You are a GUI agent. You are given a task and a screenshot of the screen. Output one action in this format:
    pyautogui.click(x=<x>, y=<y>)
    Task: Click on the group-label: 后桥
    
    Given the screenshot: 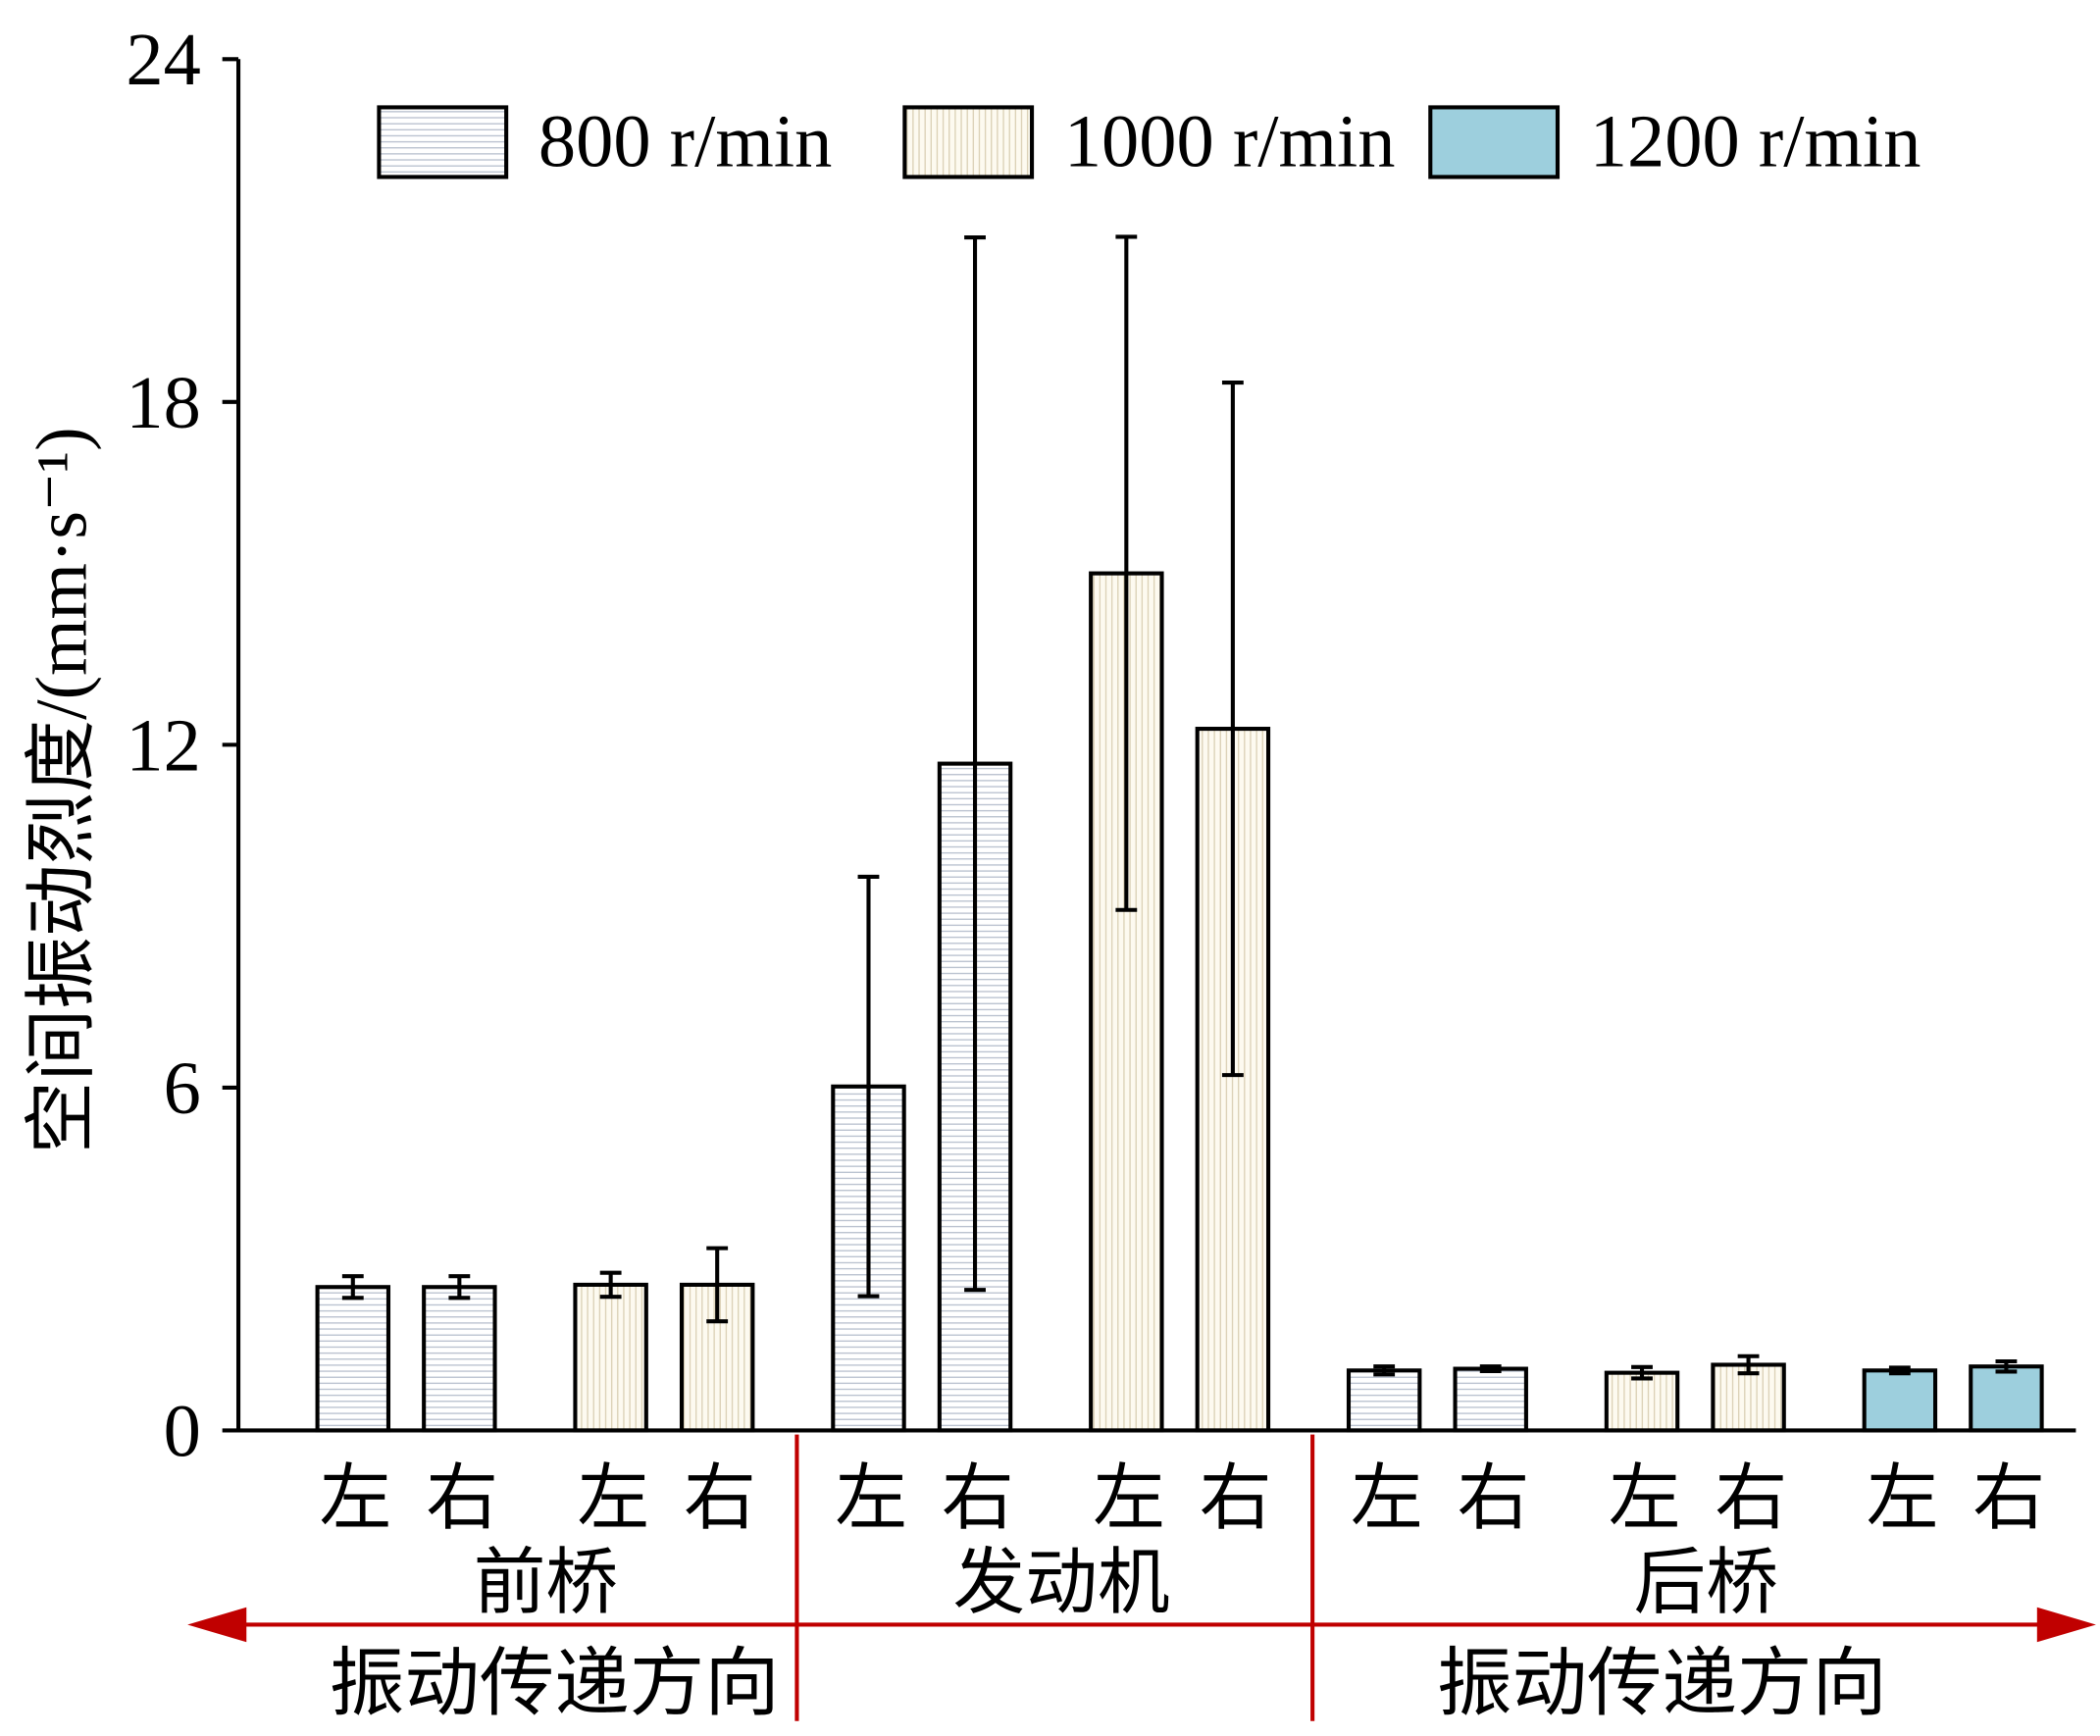 What is the action you would take?
    pyautogui.click(x=1705, y=1583)
    